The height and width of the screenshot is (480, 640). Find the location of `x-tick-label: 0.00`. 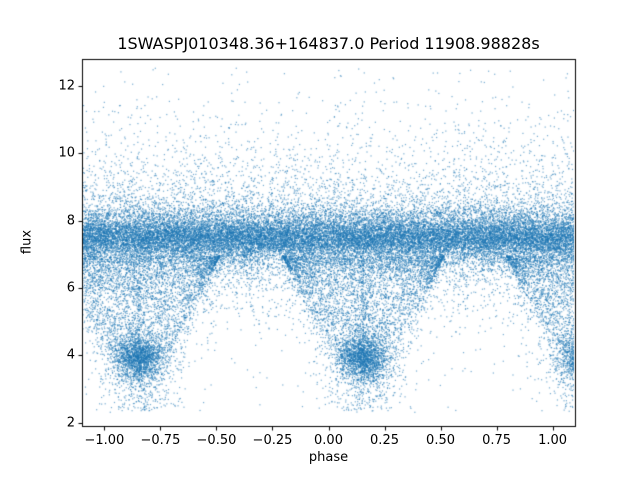

x-tick-label: 0.00 is located at coordinates (328, 440).